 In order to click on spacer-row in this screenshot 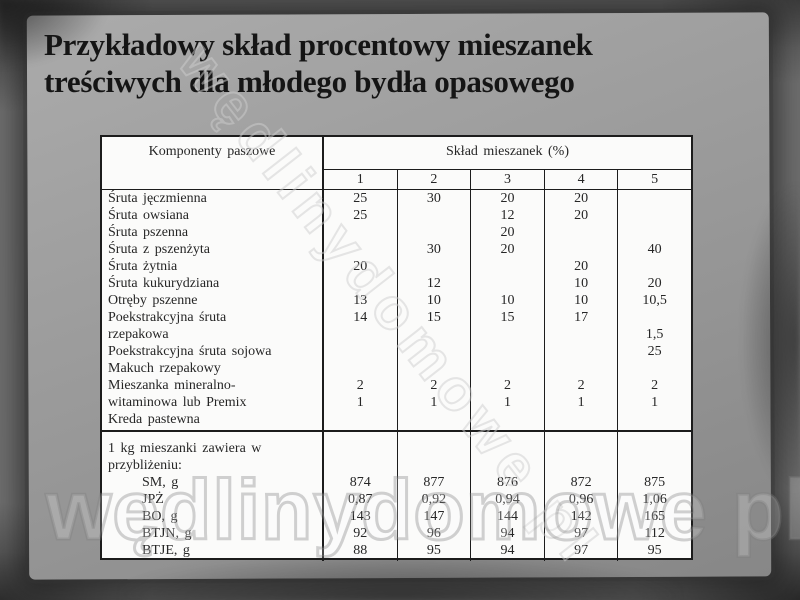, I will do `click(396, 436)`.